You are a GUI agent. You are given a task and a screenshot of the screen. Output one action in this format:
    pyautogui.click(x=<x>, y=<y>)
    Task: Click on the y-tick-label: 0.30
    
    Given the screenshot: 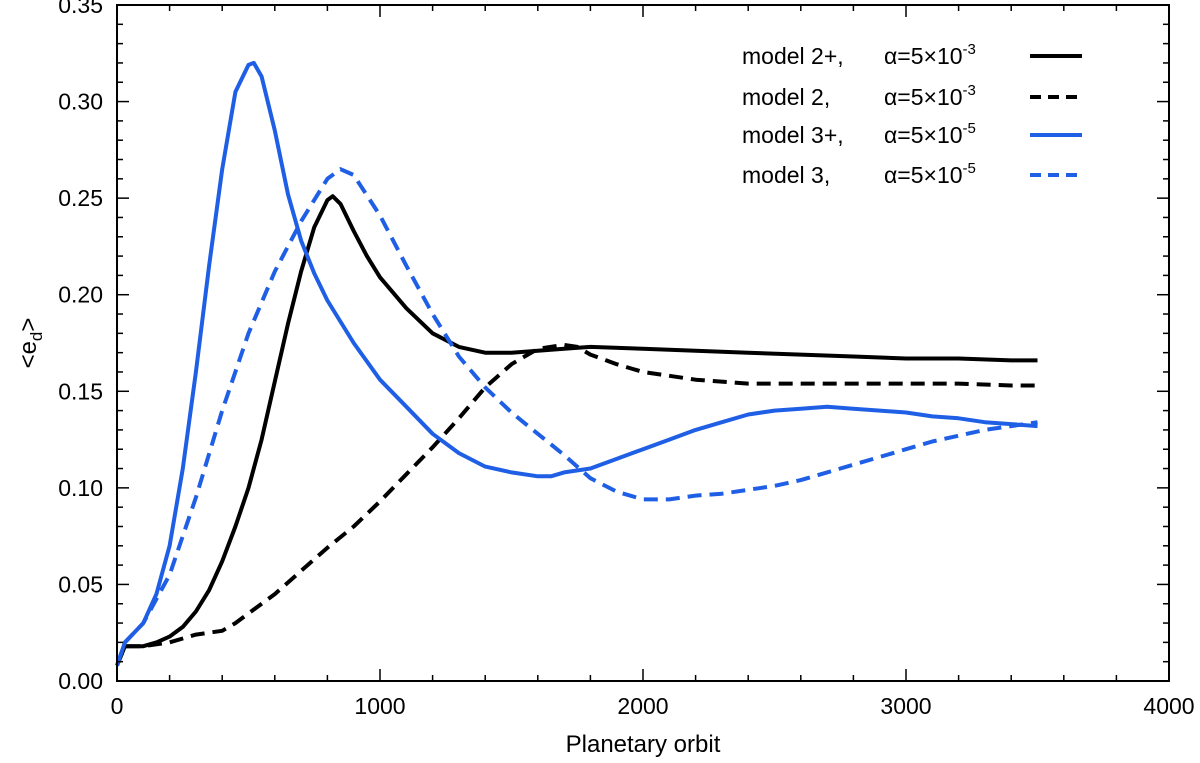 What is the action you would take?
    pyautogui.click(x=80, y=102)
    